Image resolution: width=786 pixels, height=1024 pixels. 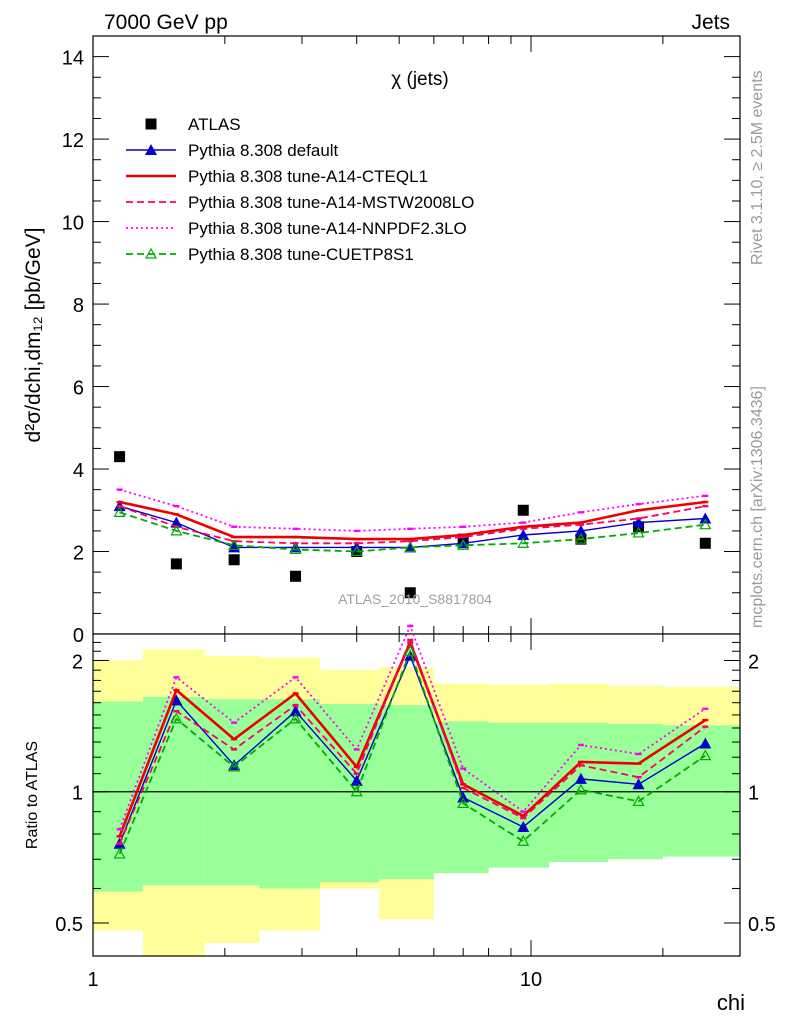 I want to click on ratio-y-tick-label: 2, so click(x=77, y=662).